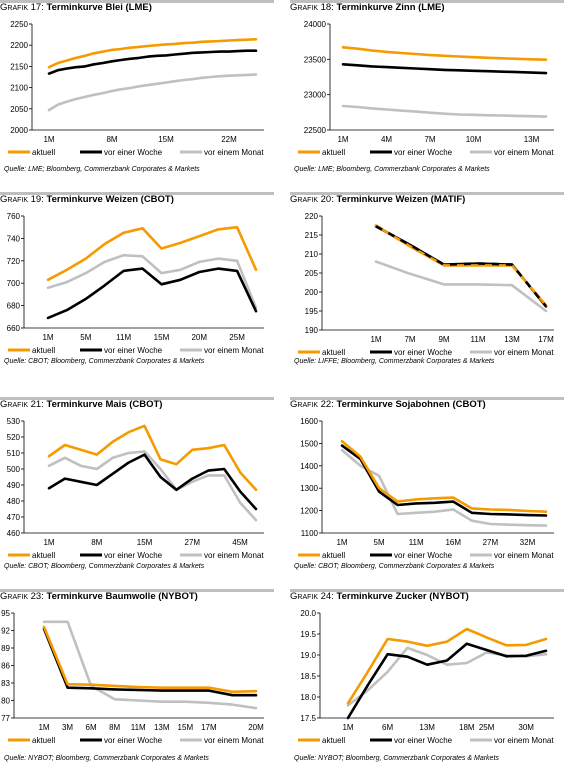  Describe the element at coordinates (453, 542) in the screenshot. I see `x-tick-label: 16M` at that location.